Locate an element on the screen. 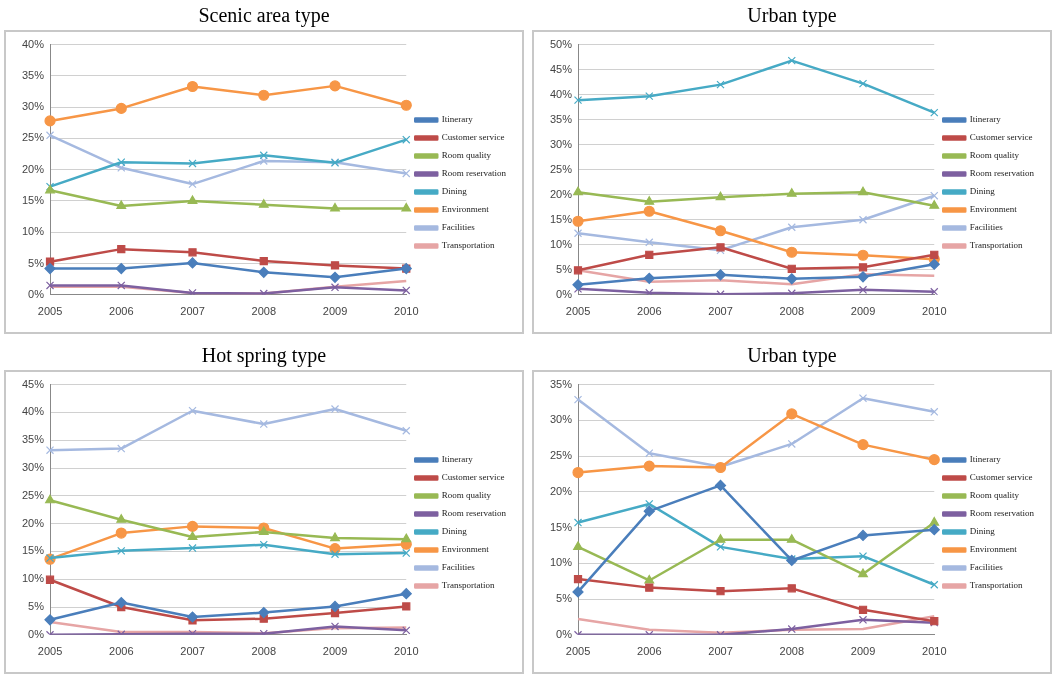 The height and width of the screenshot is (683, 1056). chart-title: Scenic area type is located at coordinates (264, 16).